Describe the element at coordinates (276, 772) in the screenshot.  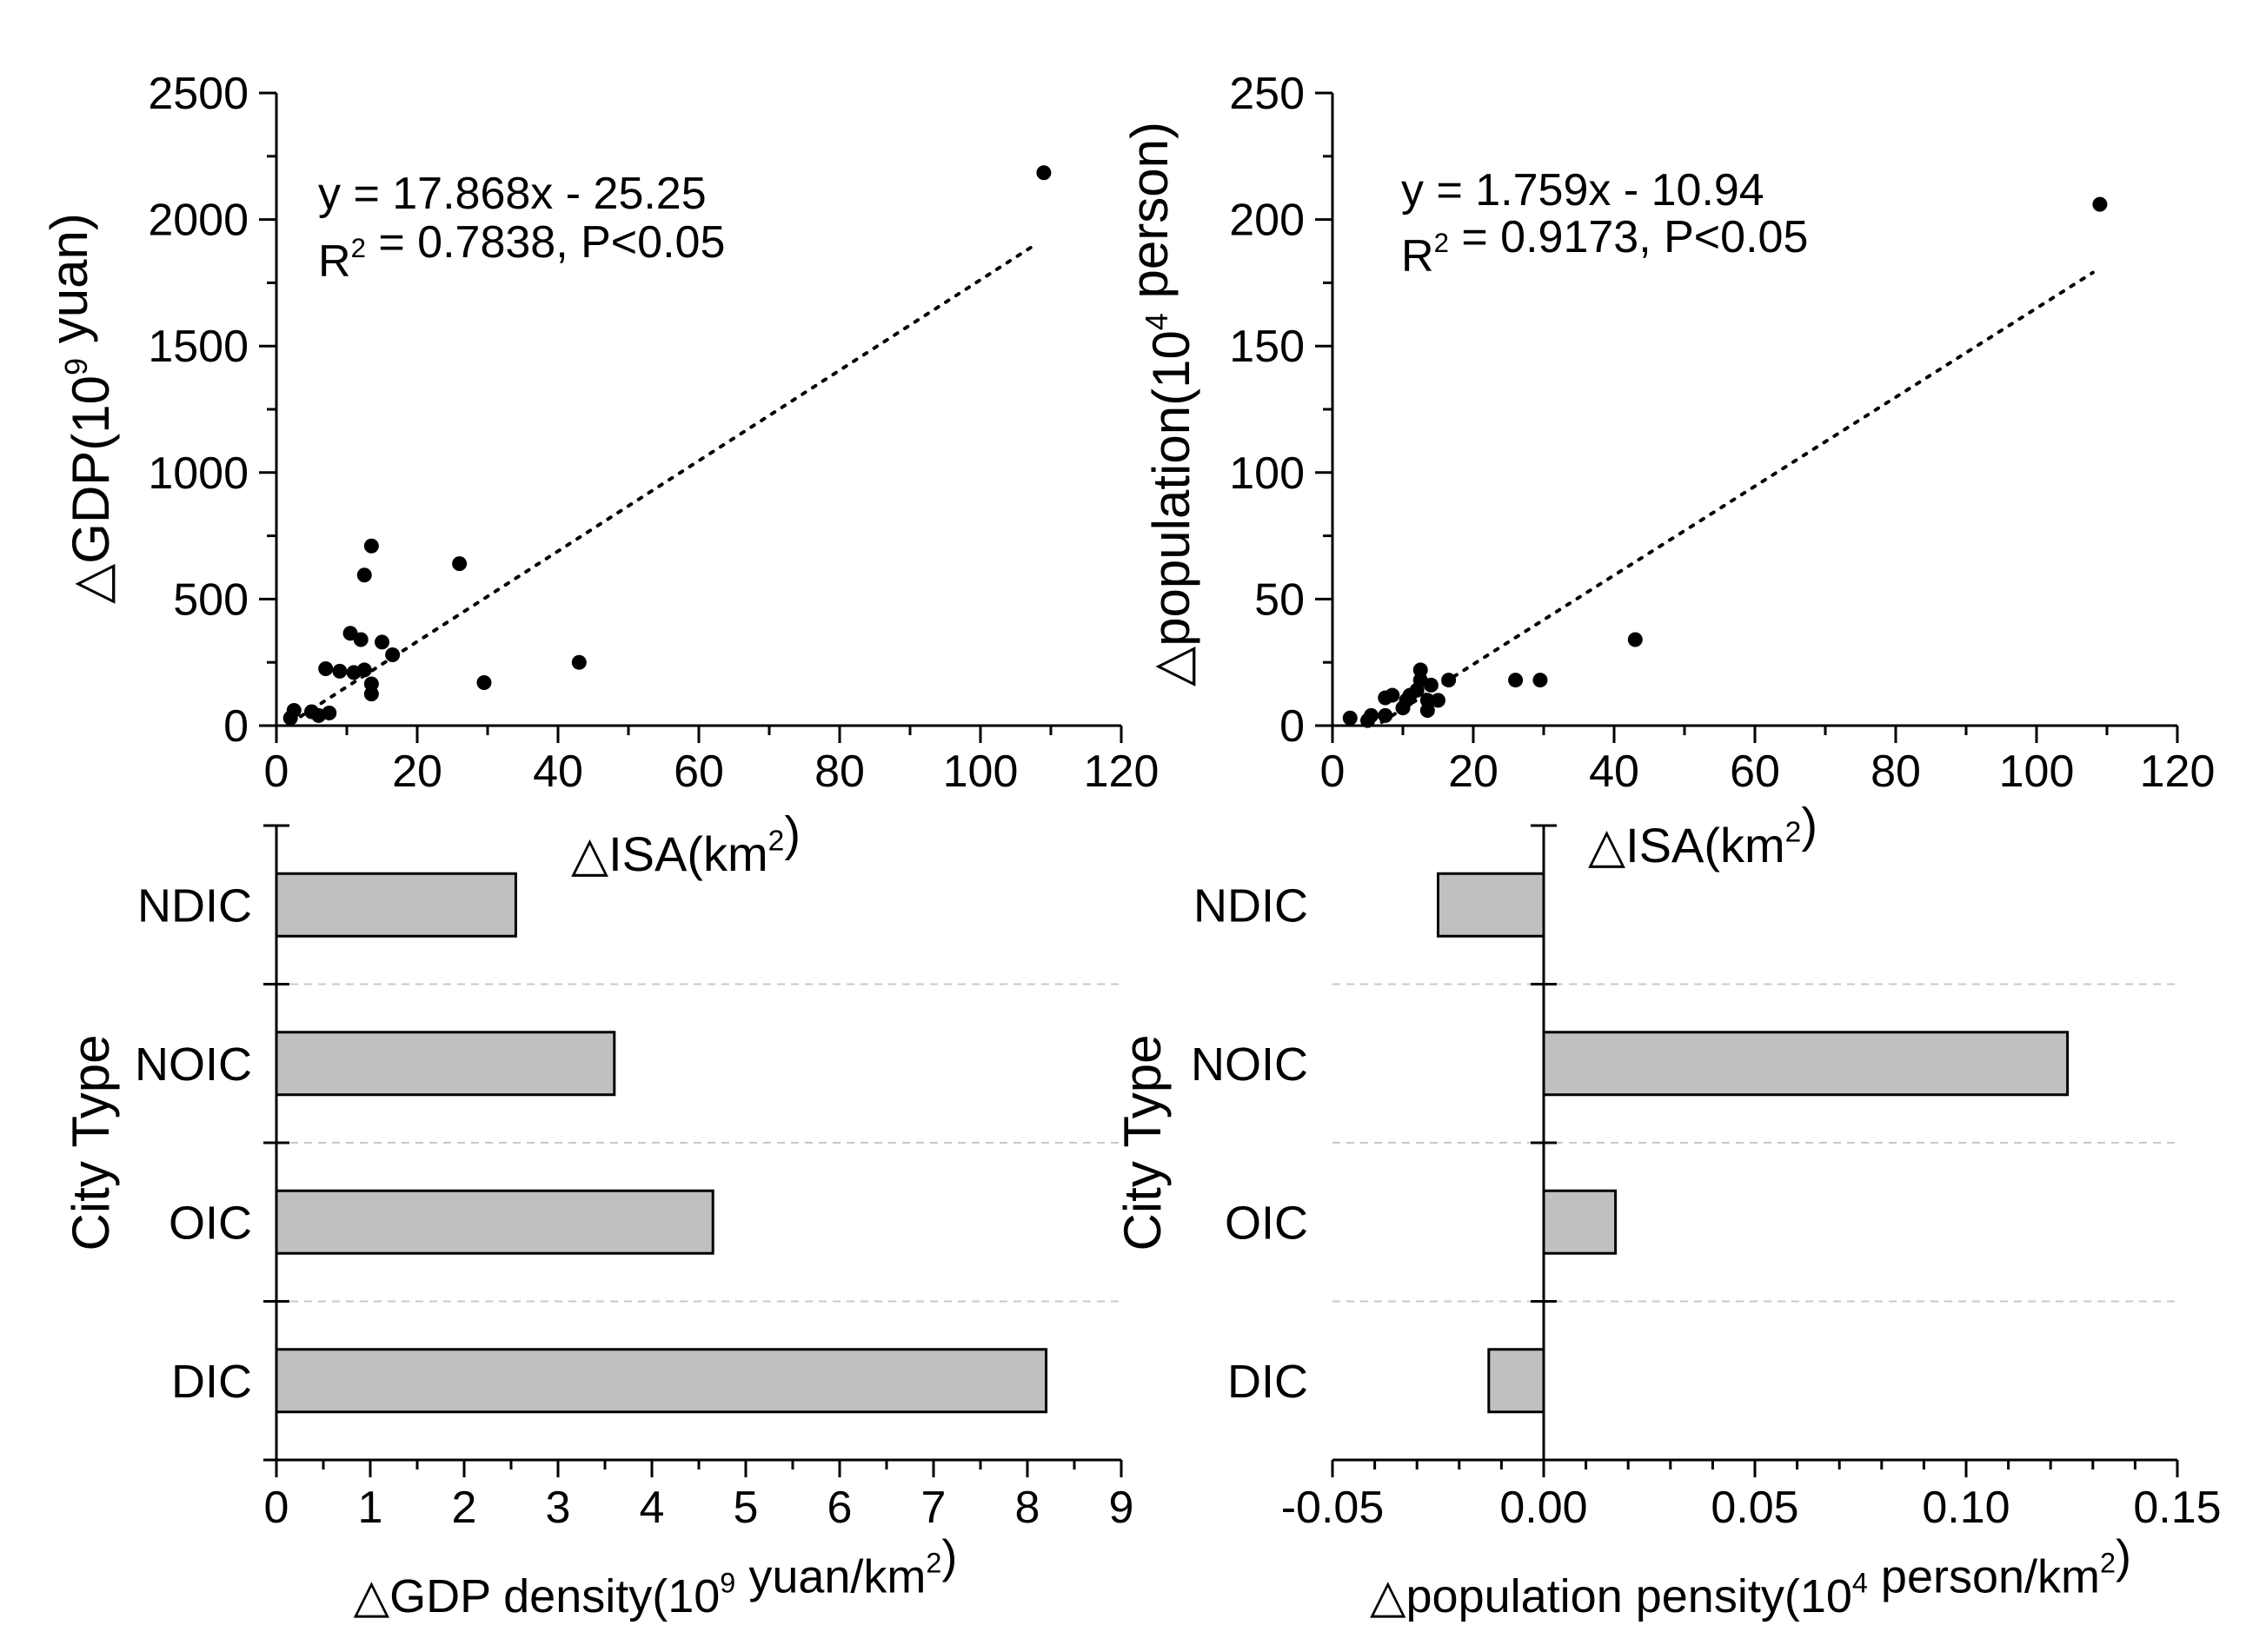
I see `gdp-x-tick-label: 0` at that location.